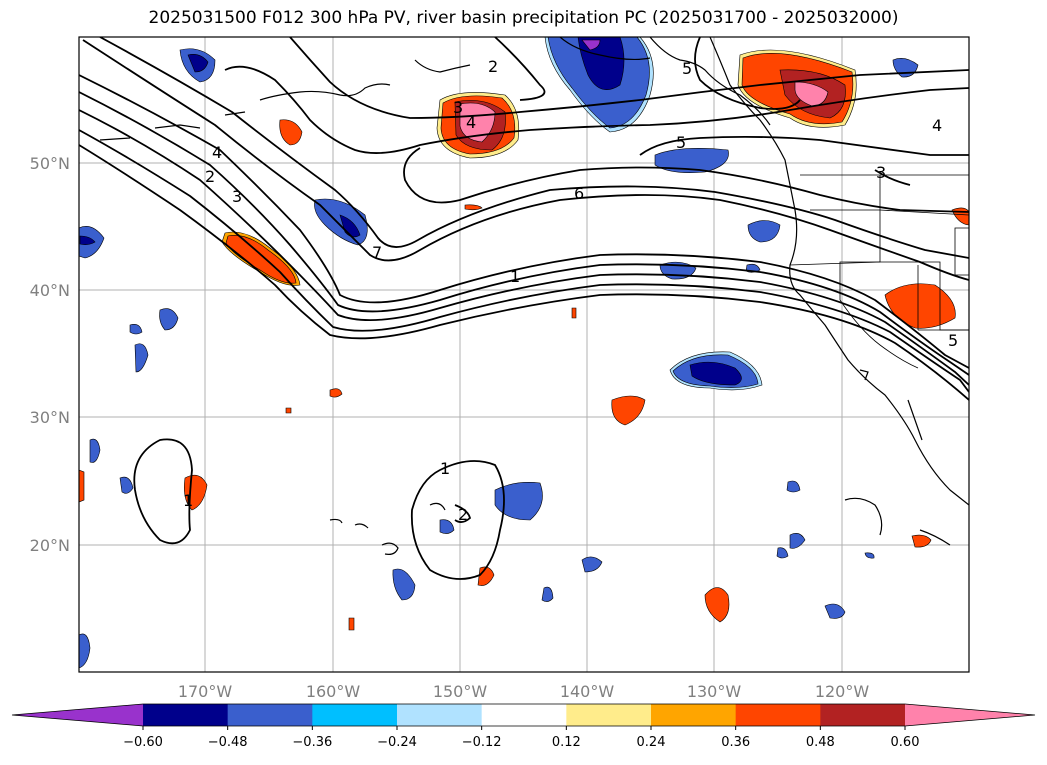  I want to click on lat-label-30n: 30°N, so click(50, 417).